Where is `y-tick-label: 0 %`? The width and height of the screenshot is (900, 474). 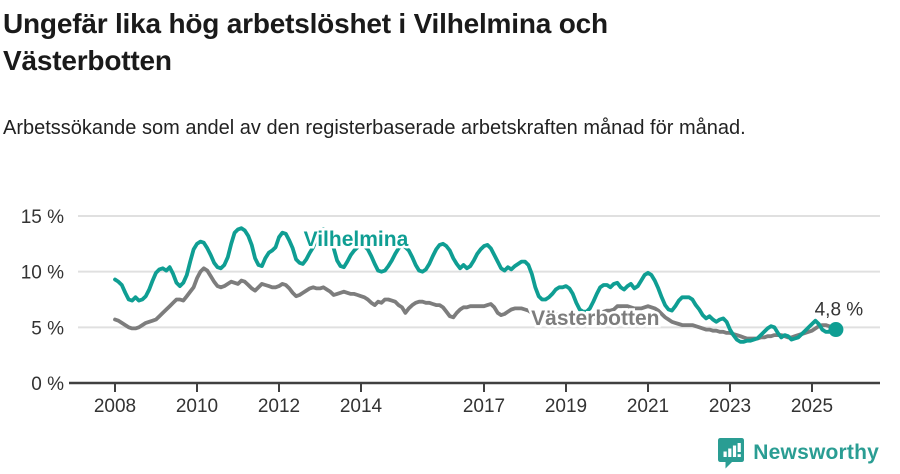 y-tick-label: 0 % is located at coordinates (47, 384).